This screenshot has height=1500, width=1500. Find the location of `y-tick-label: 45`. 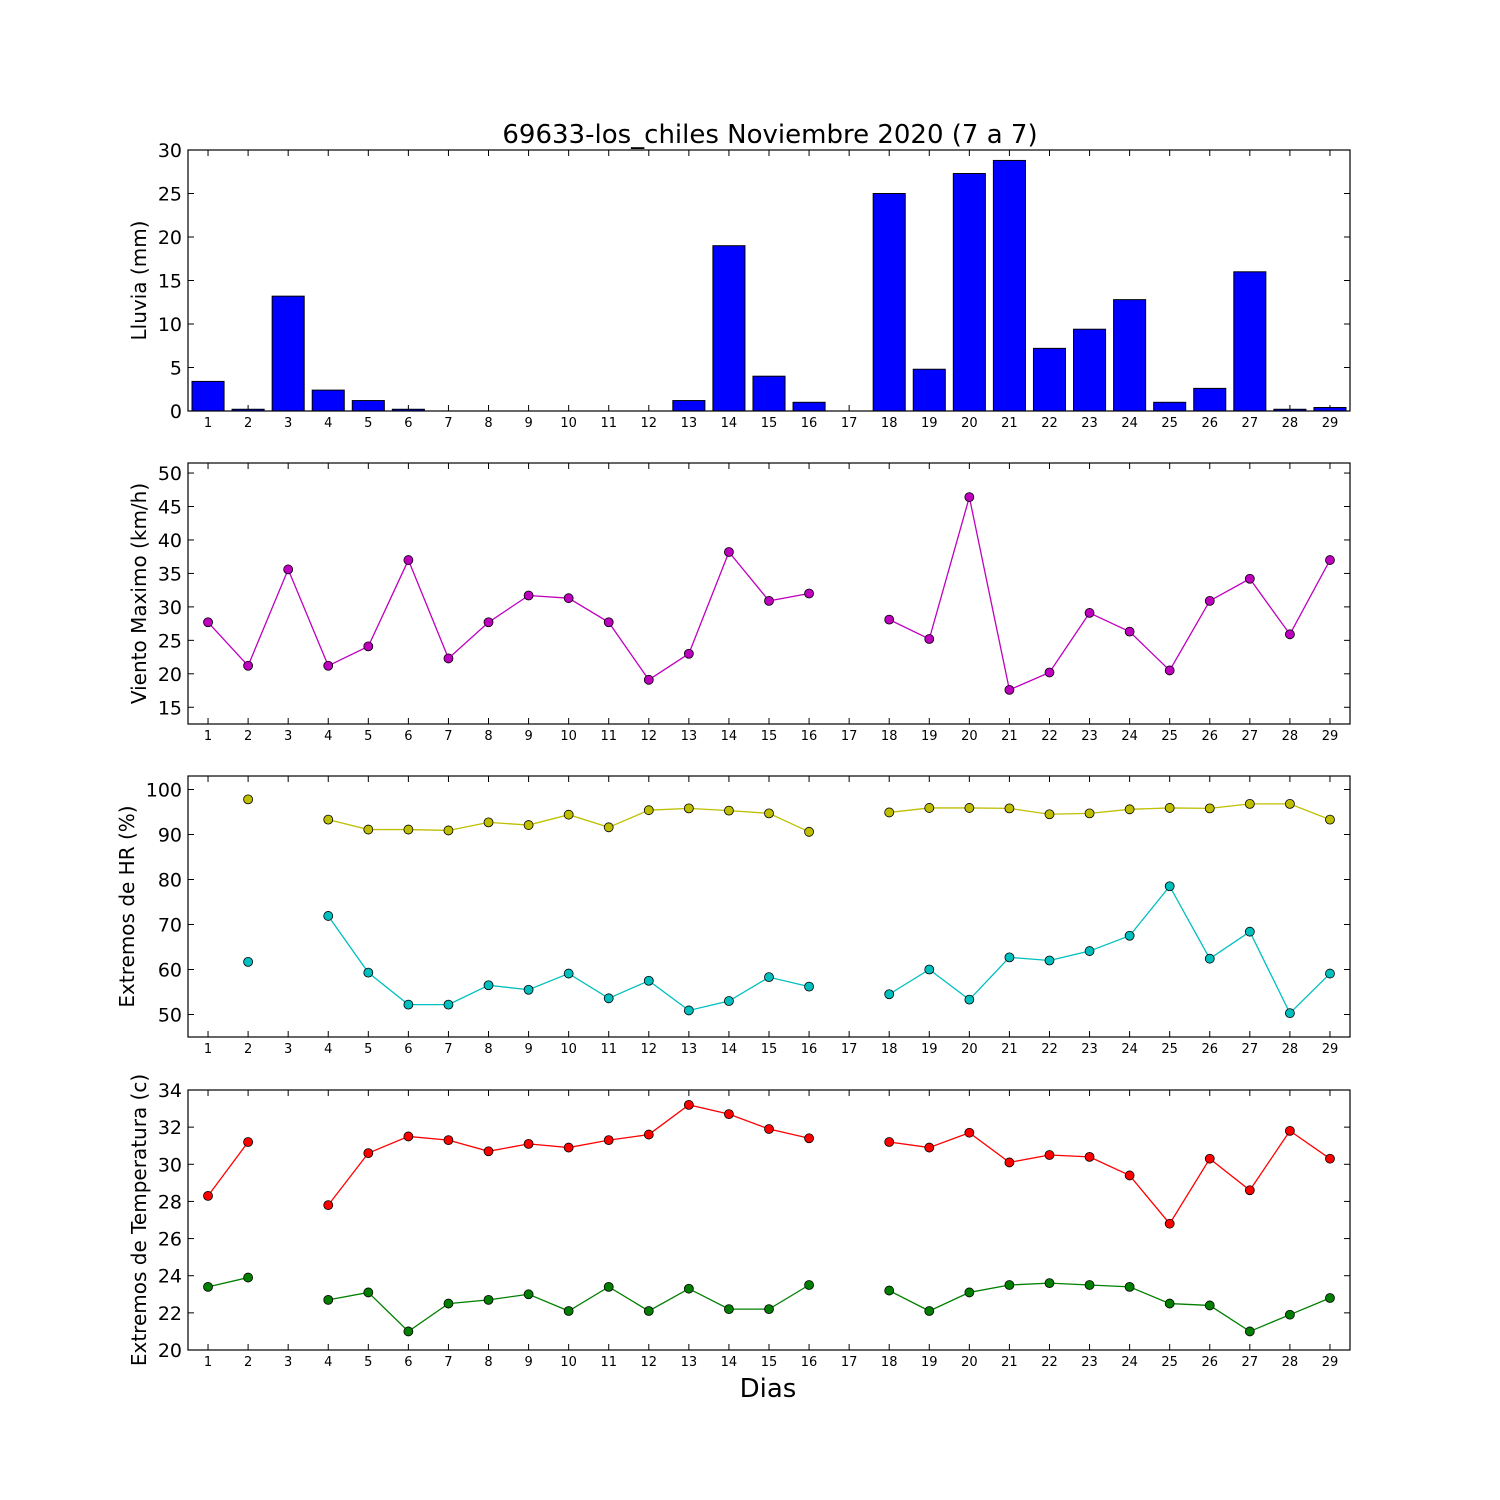

y-tick-label: 45 is located at coordinates (170, 508).